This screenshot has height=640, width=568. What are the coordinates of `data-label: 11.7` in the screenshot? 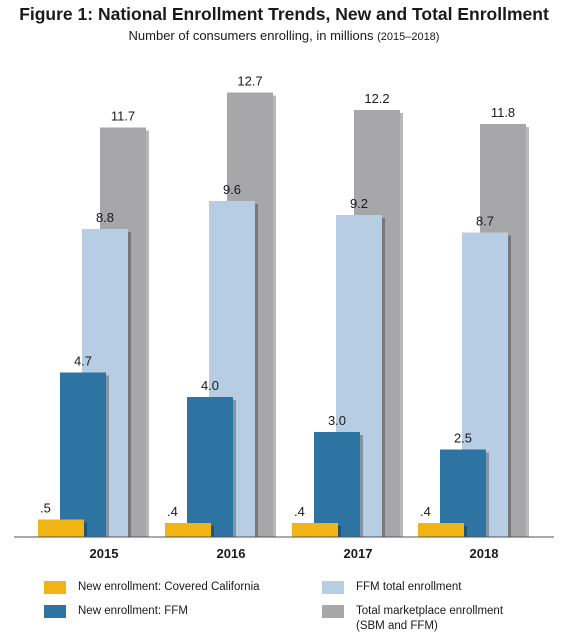 It's located at (123, 116).